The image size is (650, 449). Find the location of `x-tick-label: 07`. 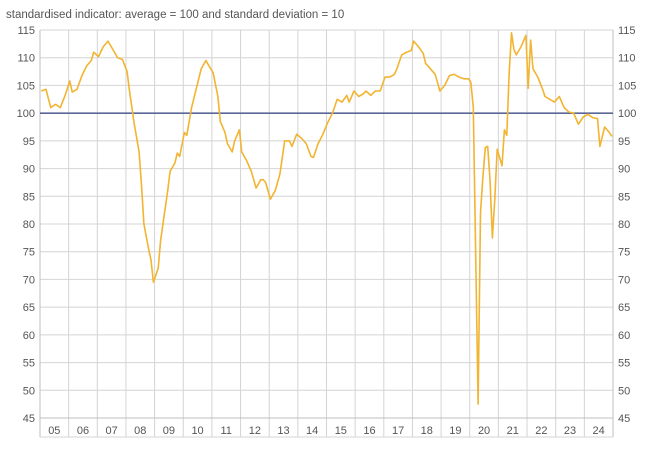

x-tick-label: 07 is located at coordinates (112, 431).